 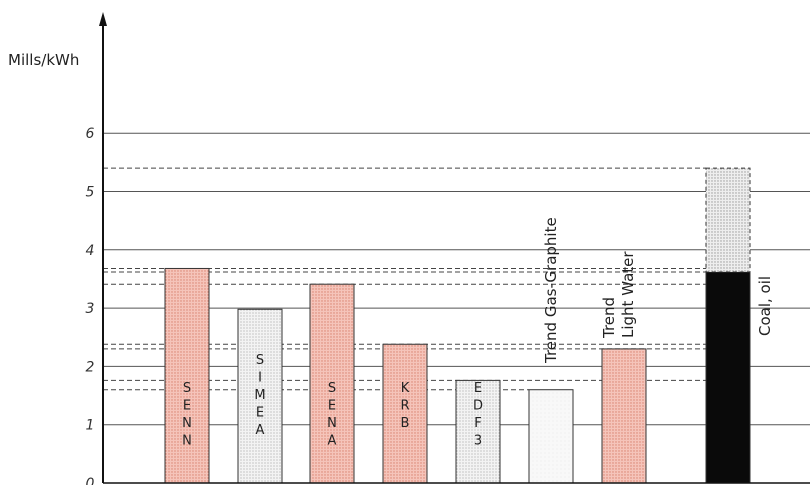 What do you see at coordinates (90, 480) in the screenshot?
I see `y-tick-label: 0` at bounding box center [90, 480].